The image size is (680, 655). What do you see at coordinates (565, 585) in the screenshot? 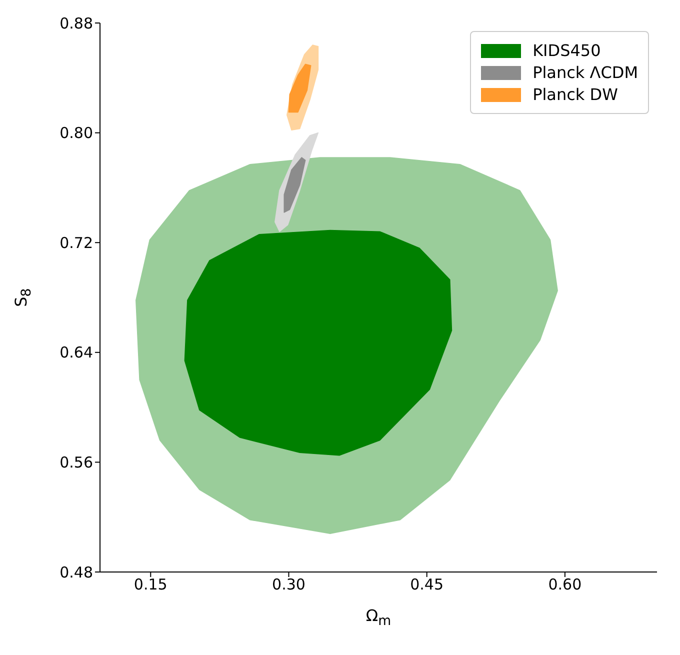
I see `x-tick-label: 0.60` at bounding box center [565, 585].